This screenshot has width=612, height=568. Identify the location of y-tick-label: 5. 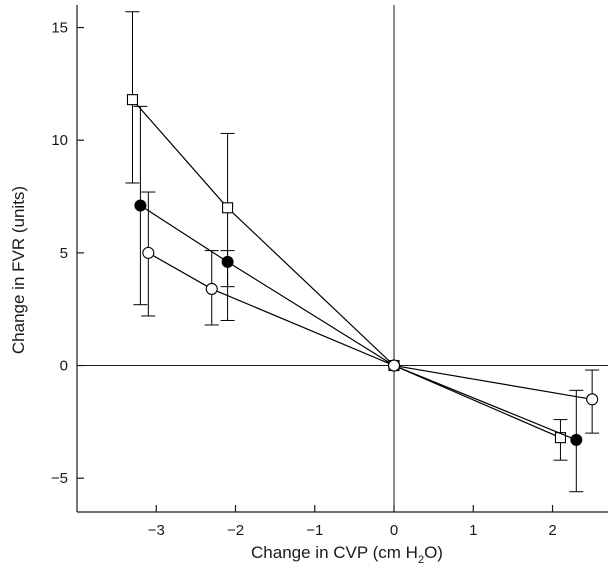
(64, 253).